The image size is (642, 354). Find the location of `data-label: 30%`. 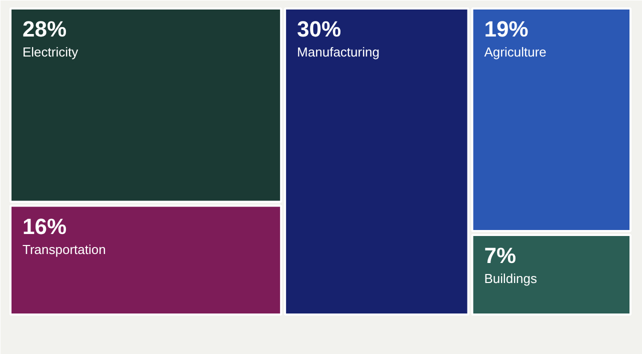

data-label: 30% is located at coordinates (319, 29).